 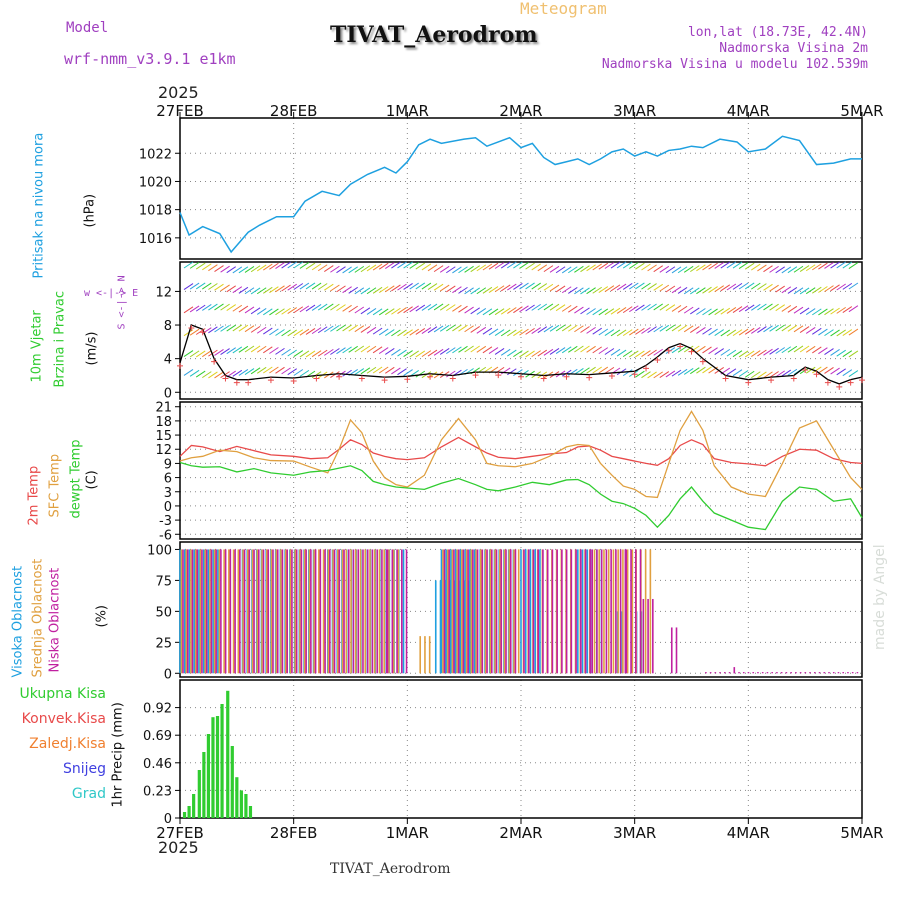 What do you see at coordinates (163, 450) in the screenshot?
I see `y-tick-label: 12` at bounding box center [163, 450].